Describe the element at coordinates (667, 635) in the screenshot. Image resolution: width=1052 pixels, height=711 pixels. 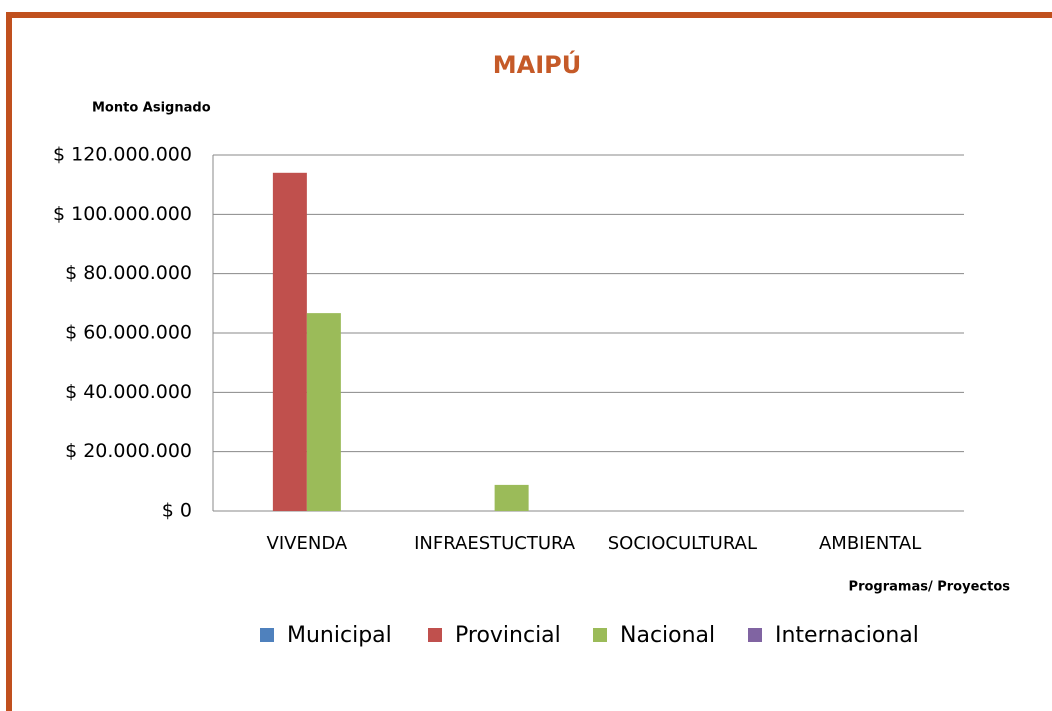
I see `legend-label: Nacional` at that location.